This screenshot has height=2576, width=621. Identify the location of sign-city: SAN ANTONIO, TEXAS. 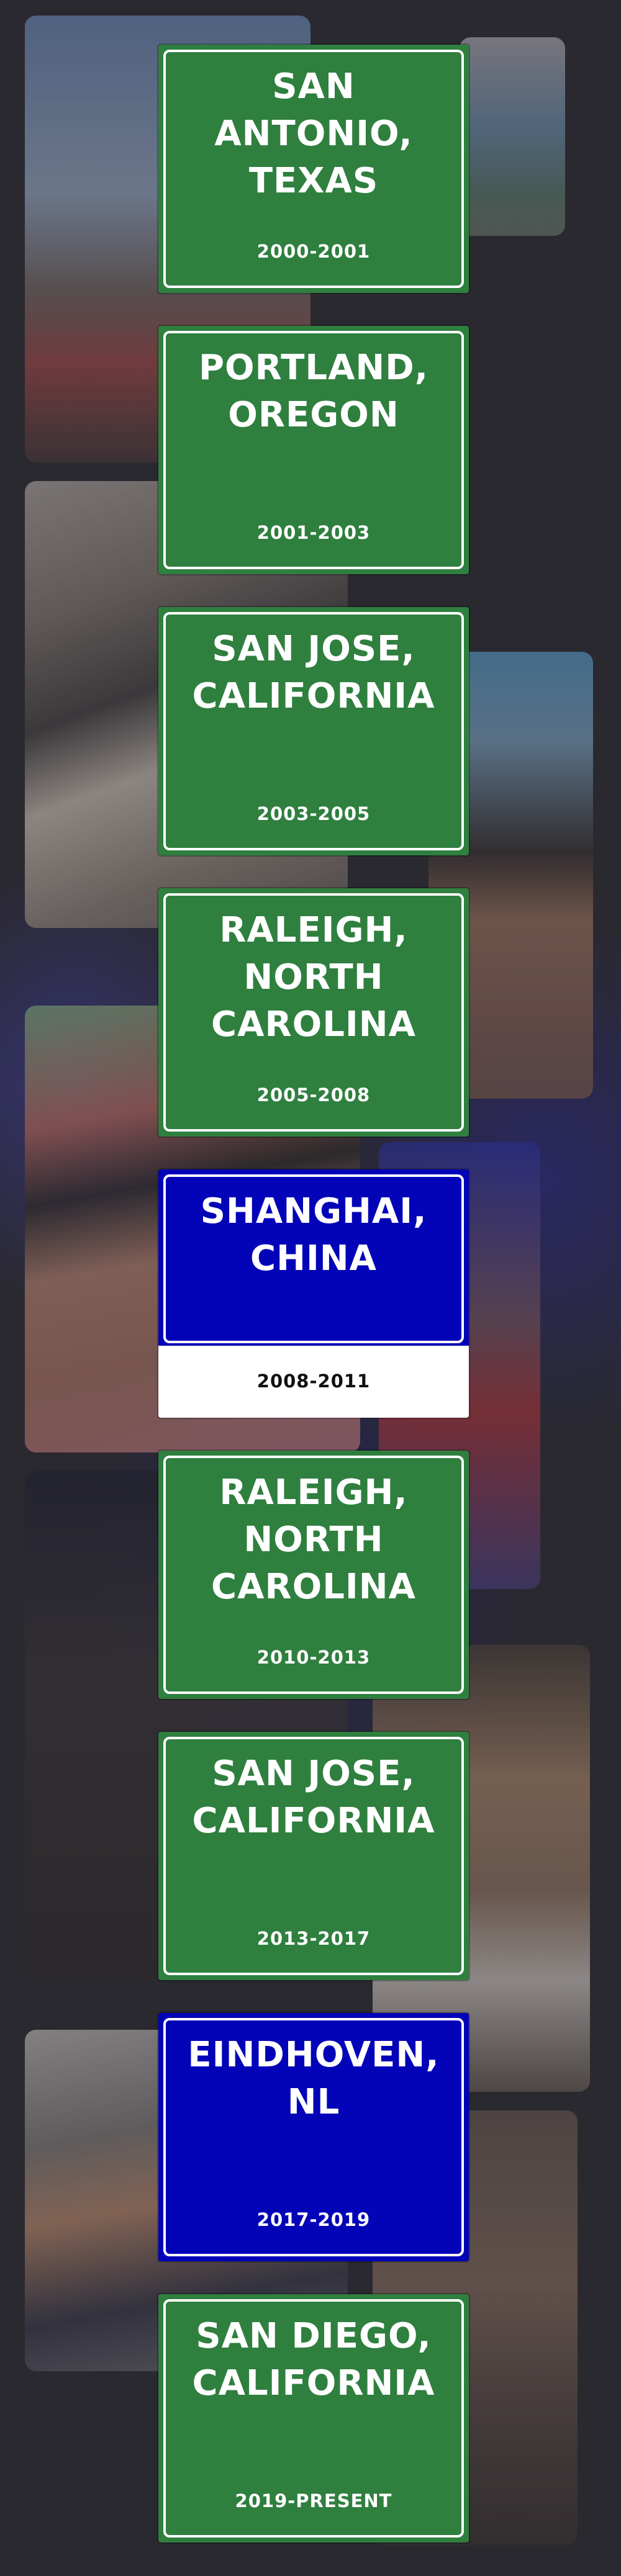
(313, 133).